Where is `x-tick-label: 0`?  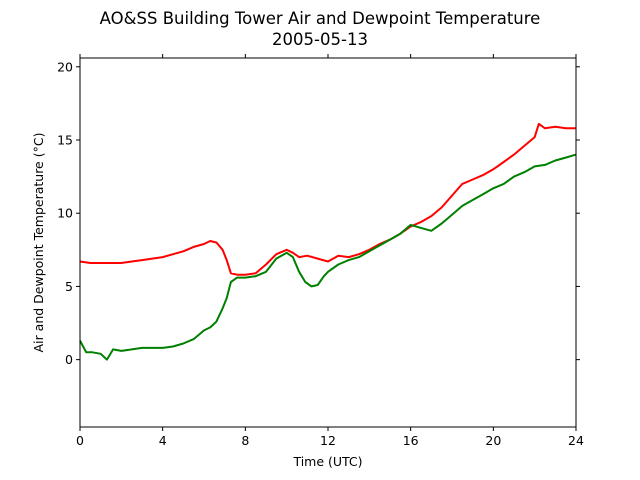 x-tick-label: 0 is located at coordinates (80, 440).